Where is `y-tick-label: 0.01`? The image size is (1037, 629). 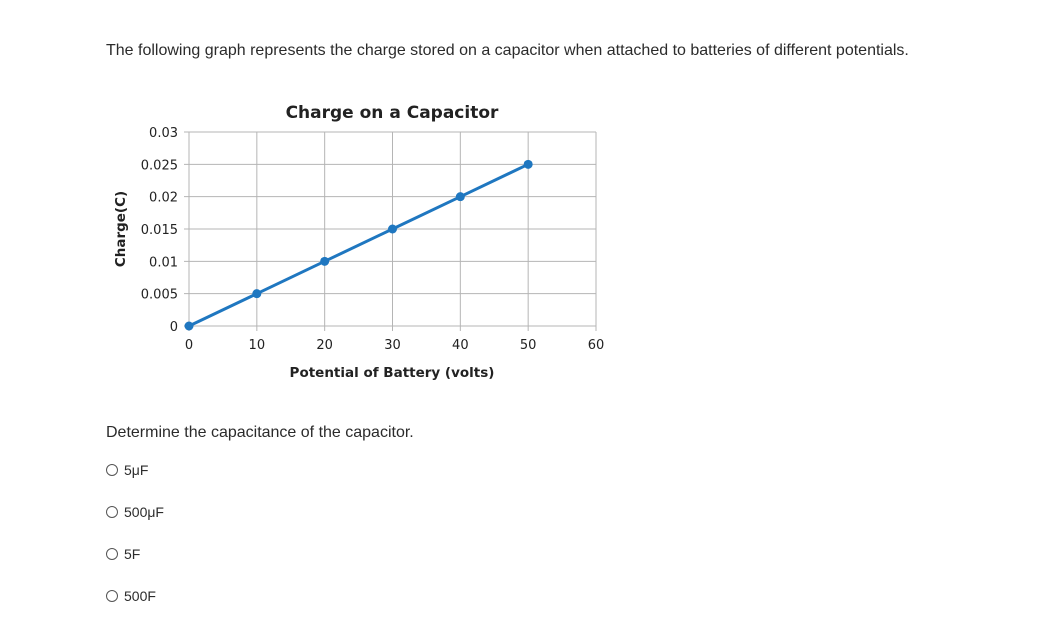
y-tick-label: 0.01 is located at coordinates (163, 262).